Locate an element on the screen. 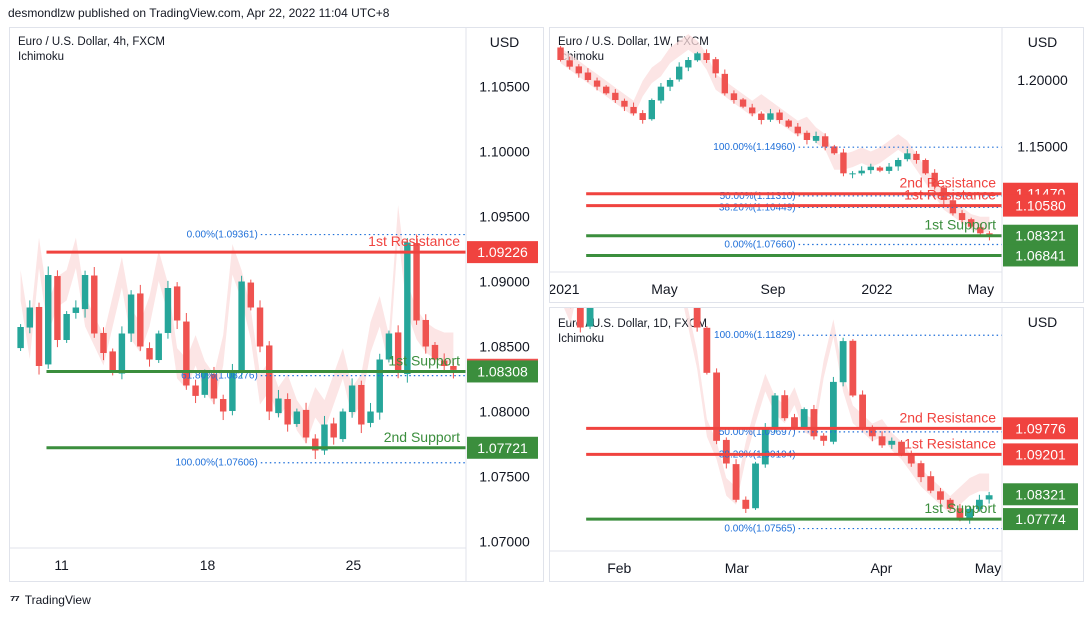 This screenshot has height=618, width=1092. tradingview-footer: ⁷⁷ TradingView is located at coordinates (50, 599).